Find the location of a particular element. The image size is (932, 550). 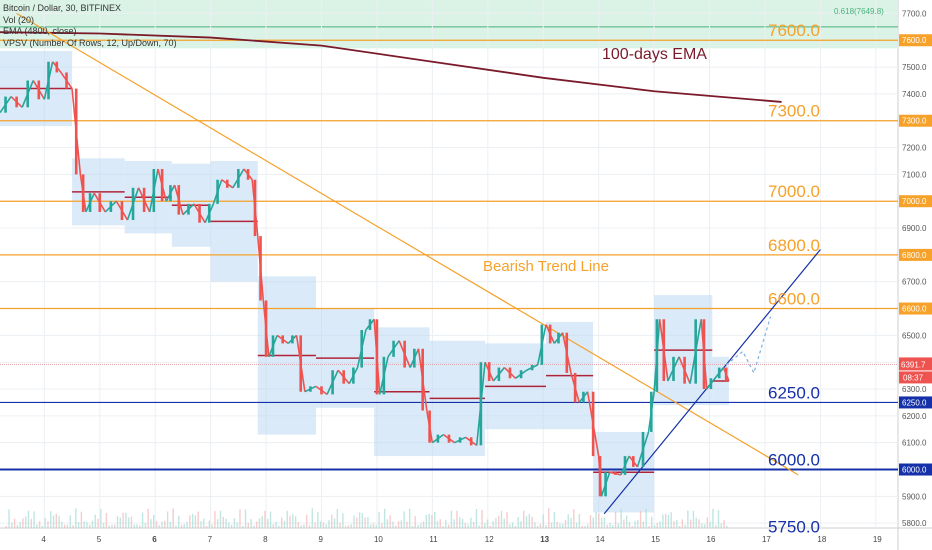

level-label: 6250.0 is located at coordinates (794, 392).